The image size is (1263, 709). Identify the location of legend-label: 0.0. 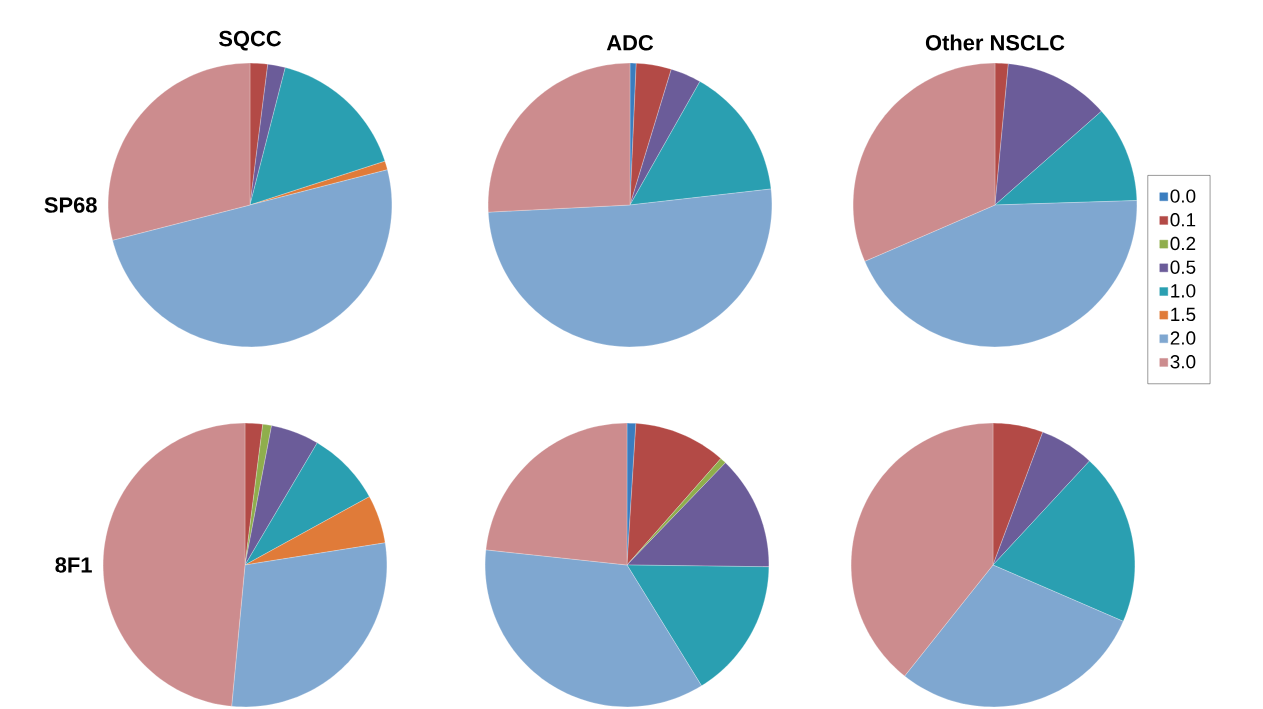
(1183, 196).